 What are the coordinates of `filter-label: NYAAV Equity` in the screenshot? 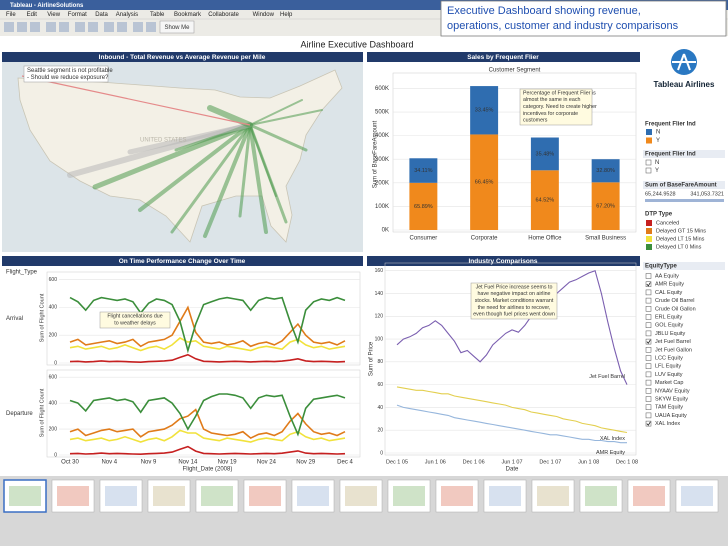 It's located at (672, 391).